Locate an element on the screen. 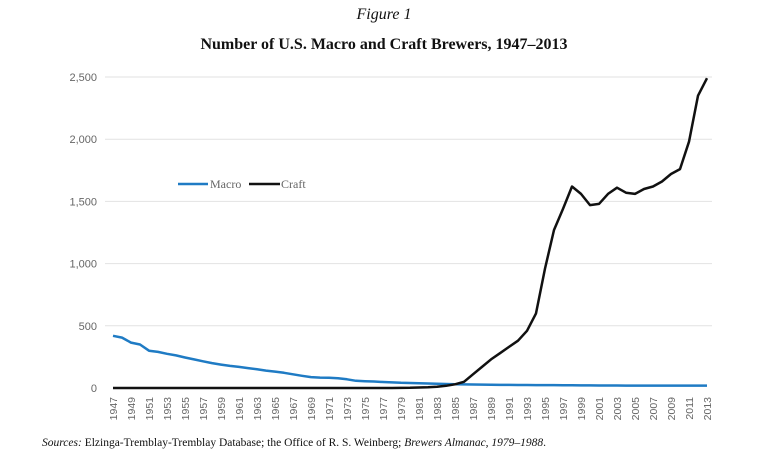 This screenshot has height=469, width=768. x-tick-label: 1975 is located at coordinates (366, 409).